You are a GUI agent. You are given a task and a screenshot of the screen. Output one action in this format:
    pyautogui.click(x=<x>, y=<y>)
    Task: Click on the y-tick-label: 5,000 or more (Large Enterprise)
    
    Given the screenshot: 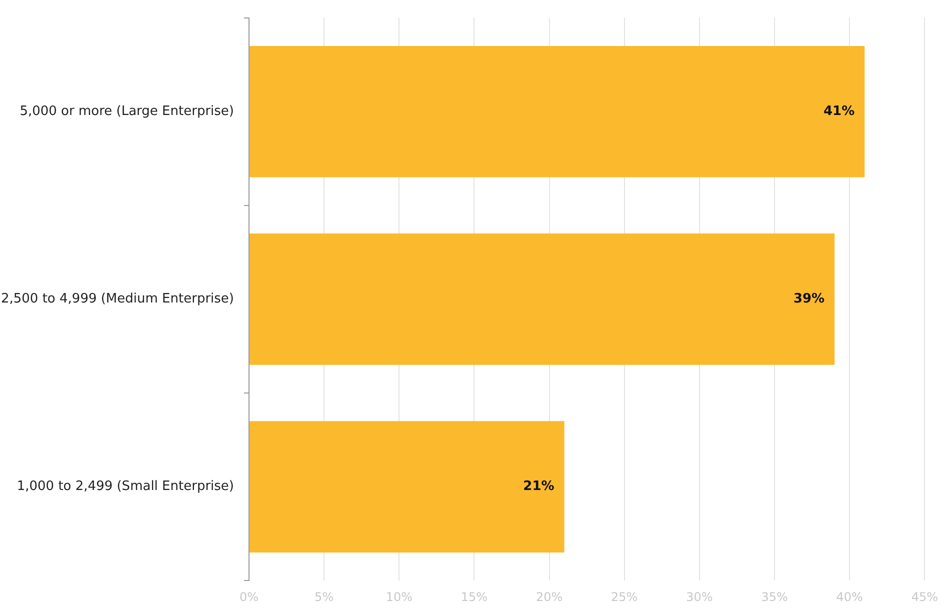 What is the action you would take?
    pyautogui.click(x=127, y=111)
    